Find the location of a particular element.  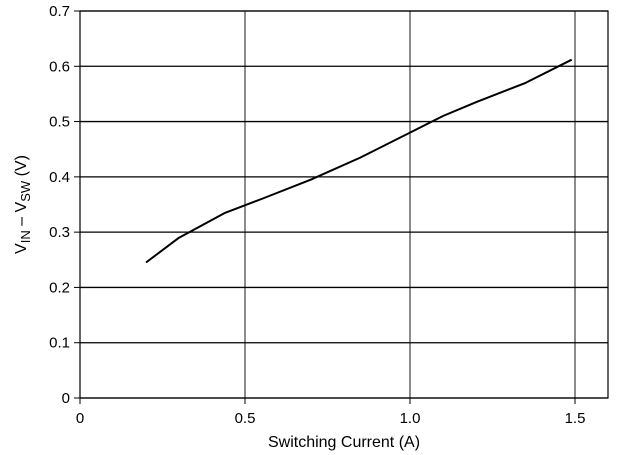

x-axis-title: Switching Current (A) is located at coordinates (344, 442).